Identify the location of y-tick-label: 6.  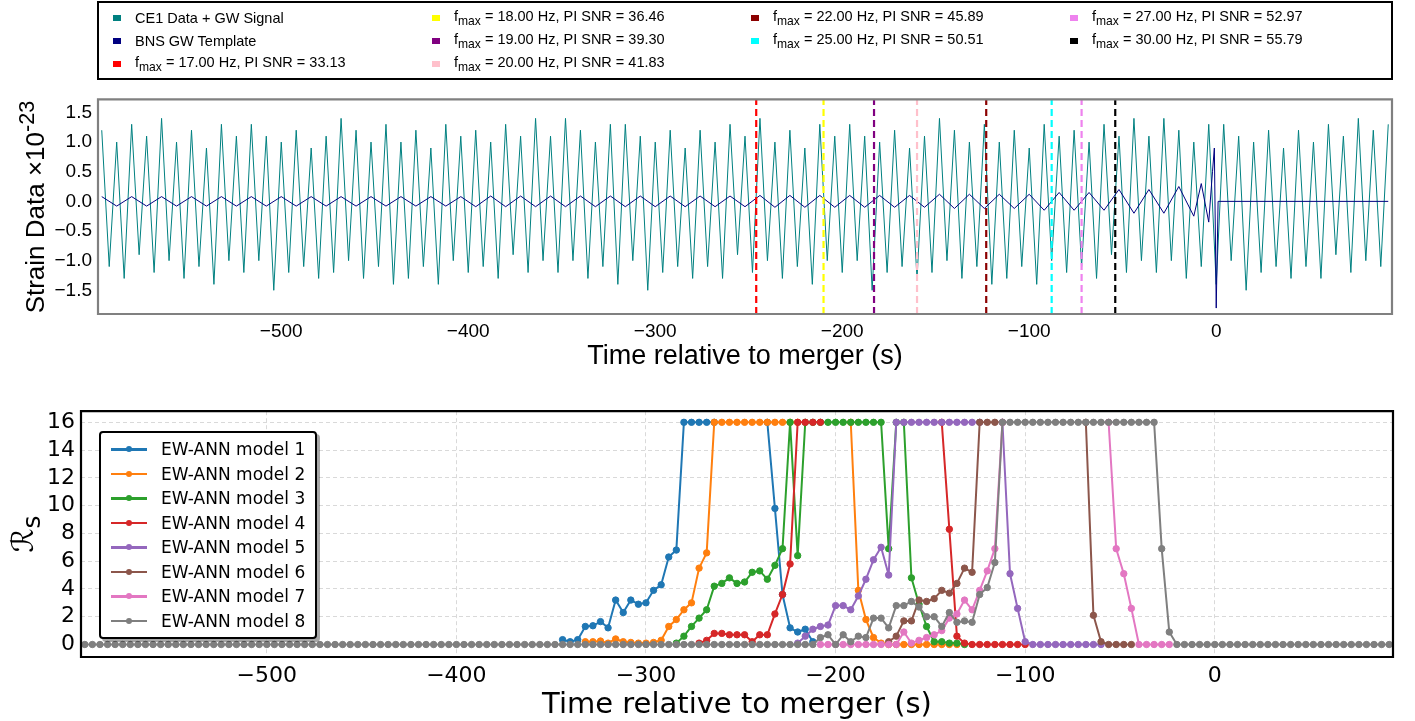
(68, 559).